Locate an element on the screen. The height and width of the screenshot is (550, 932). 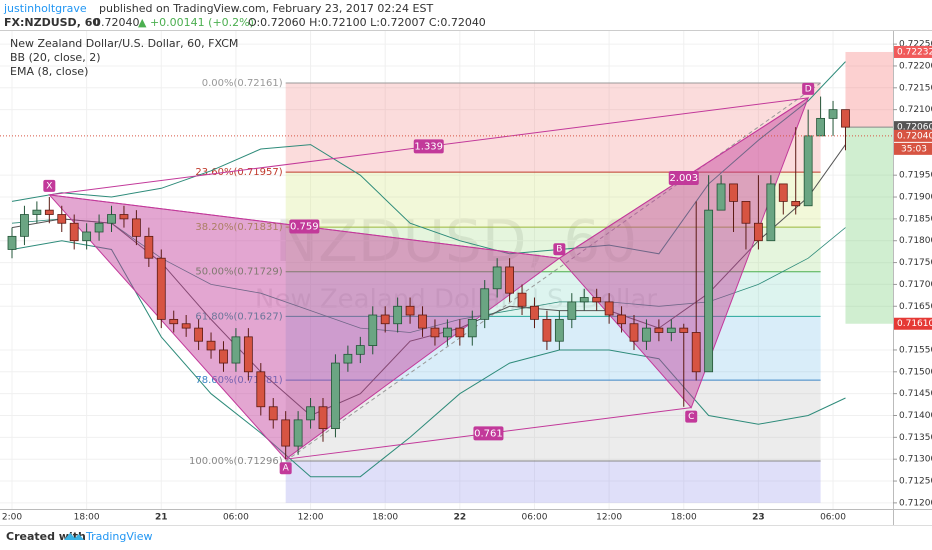
axis-marker-label: 0.72060 is located at coordinates (914, 128).